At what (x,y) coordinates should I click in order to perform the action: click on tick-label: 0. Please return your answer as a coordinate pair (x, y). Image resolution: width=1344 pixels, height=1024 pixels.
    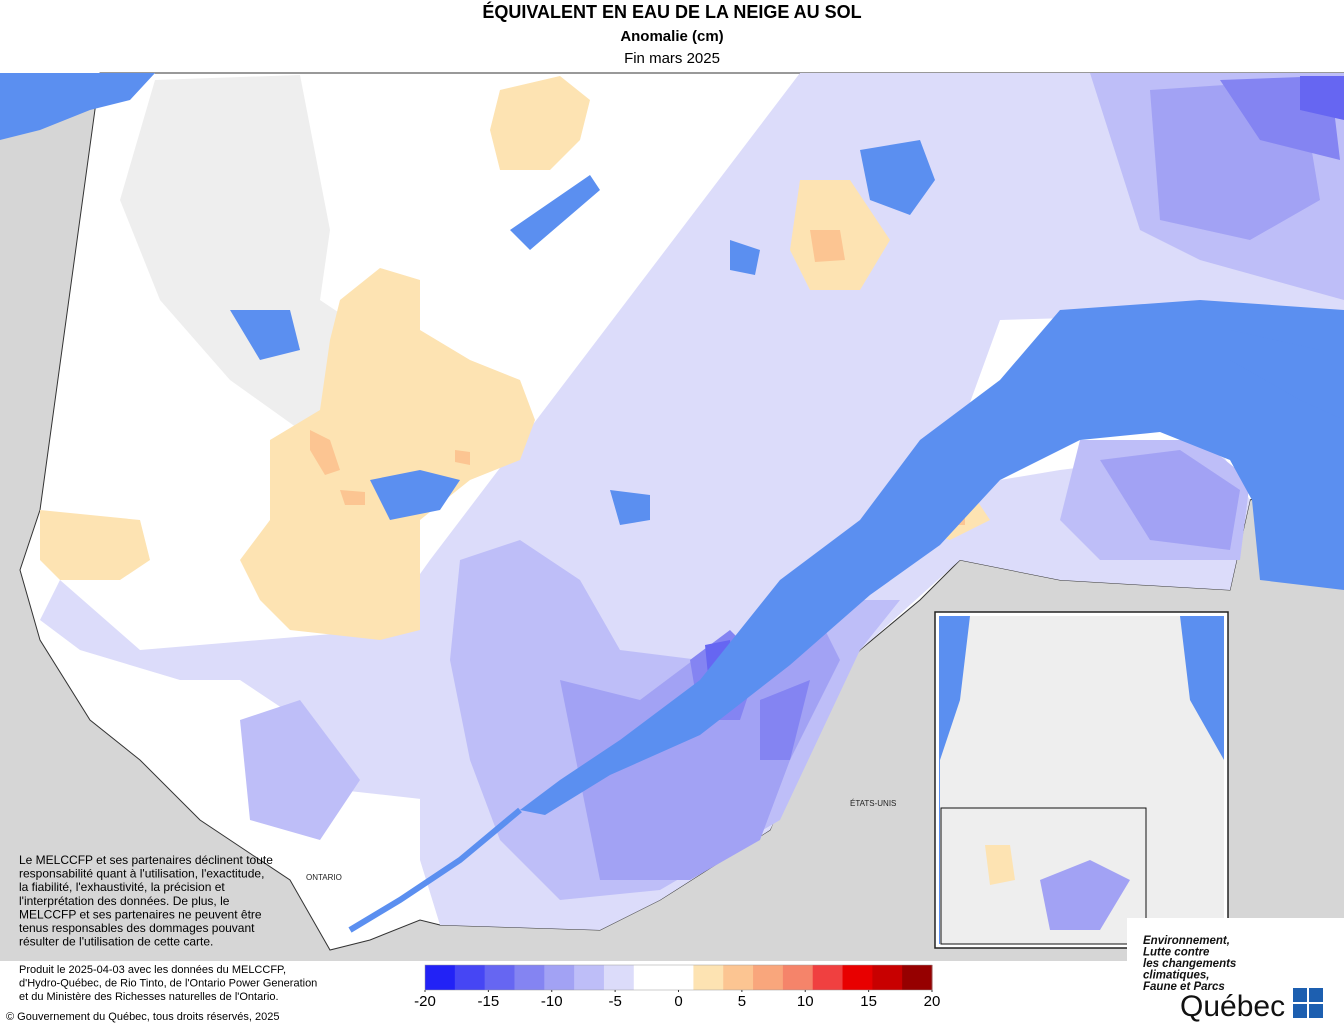
    Looking at the image, I should click on (678, 1001).